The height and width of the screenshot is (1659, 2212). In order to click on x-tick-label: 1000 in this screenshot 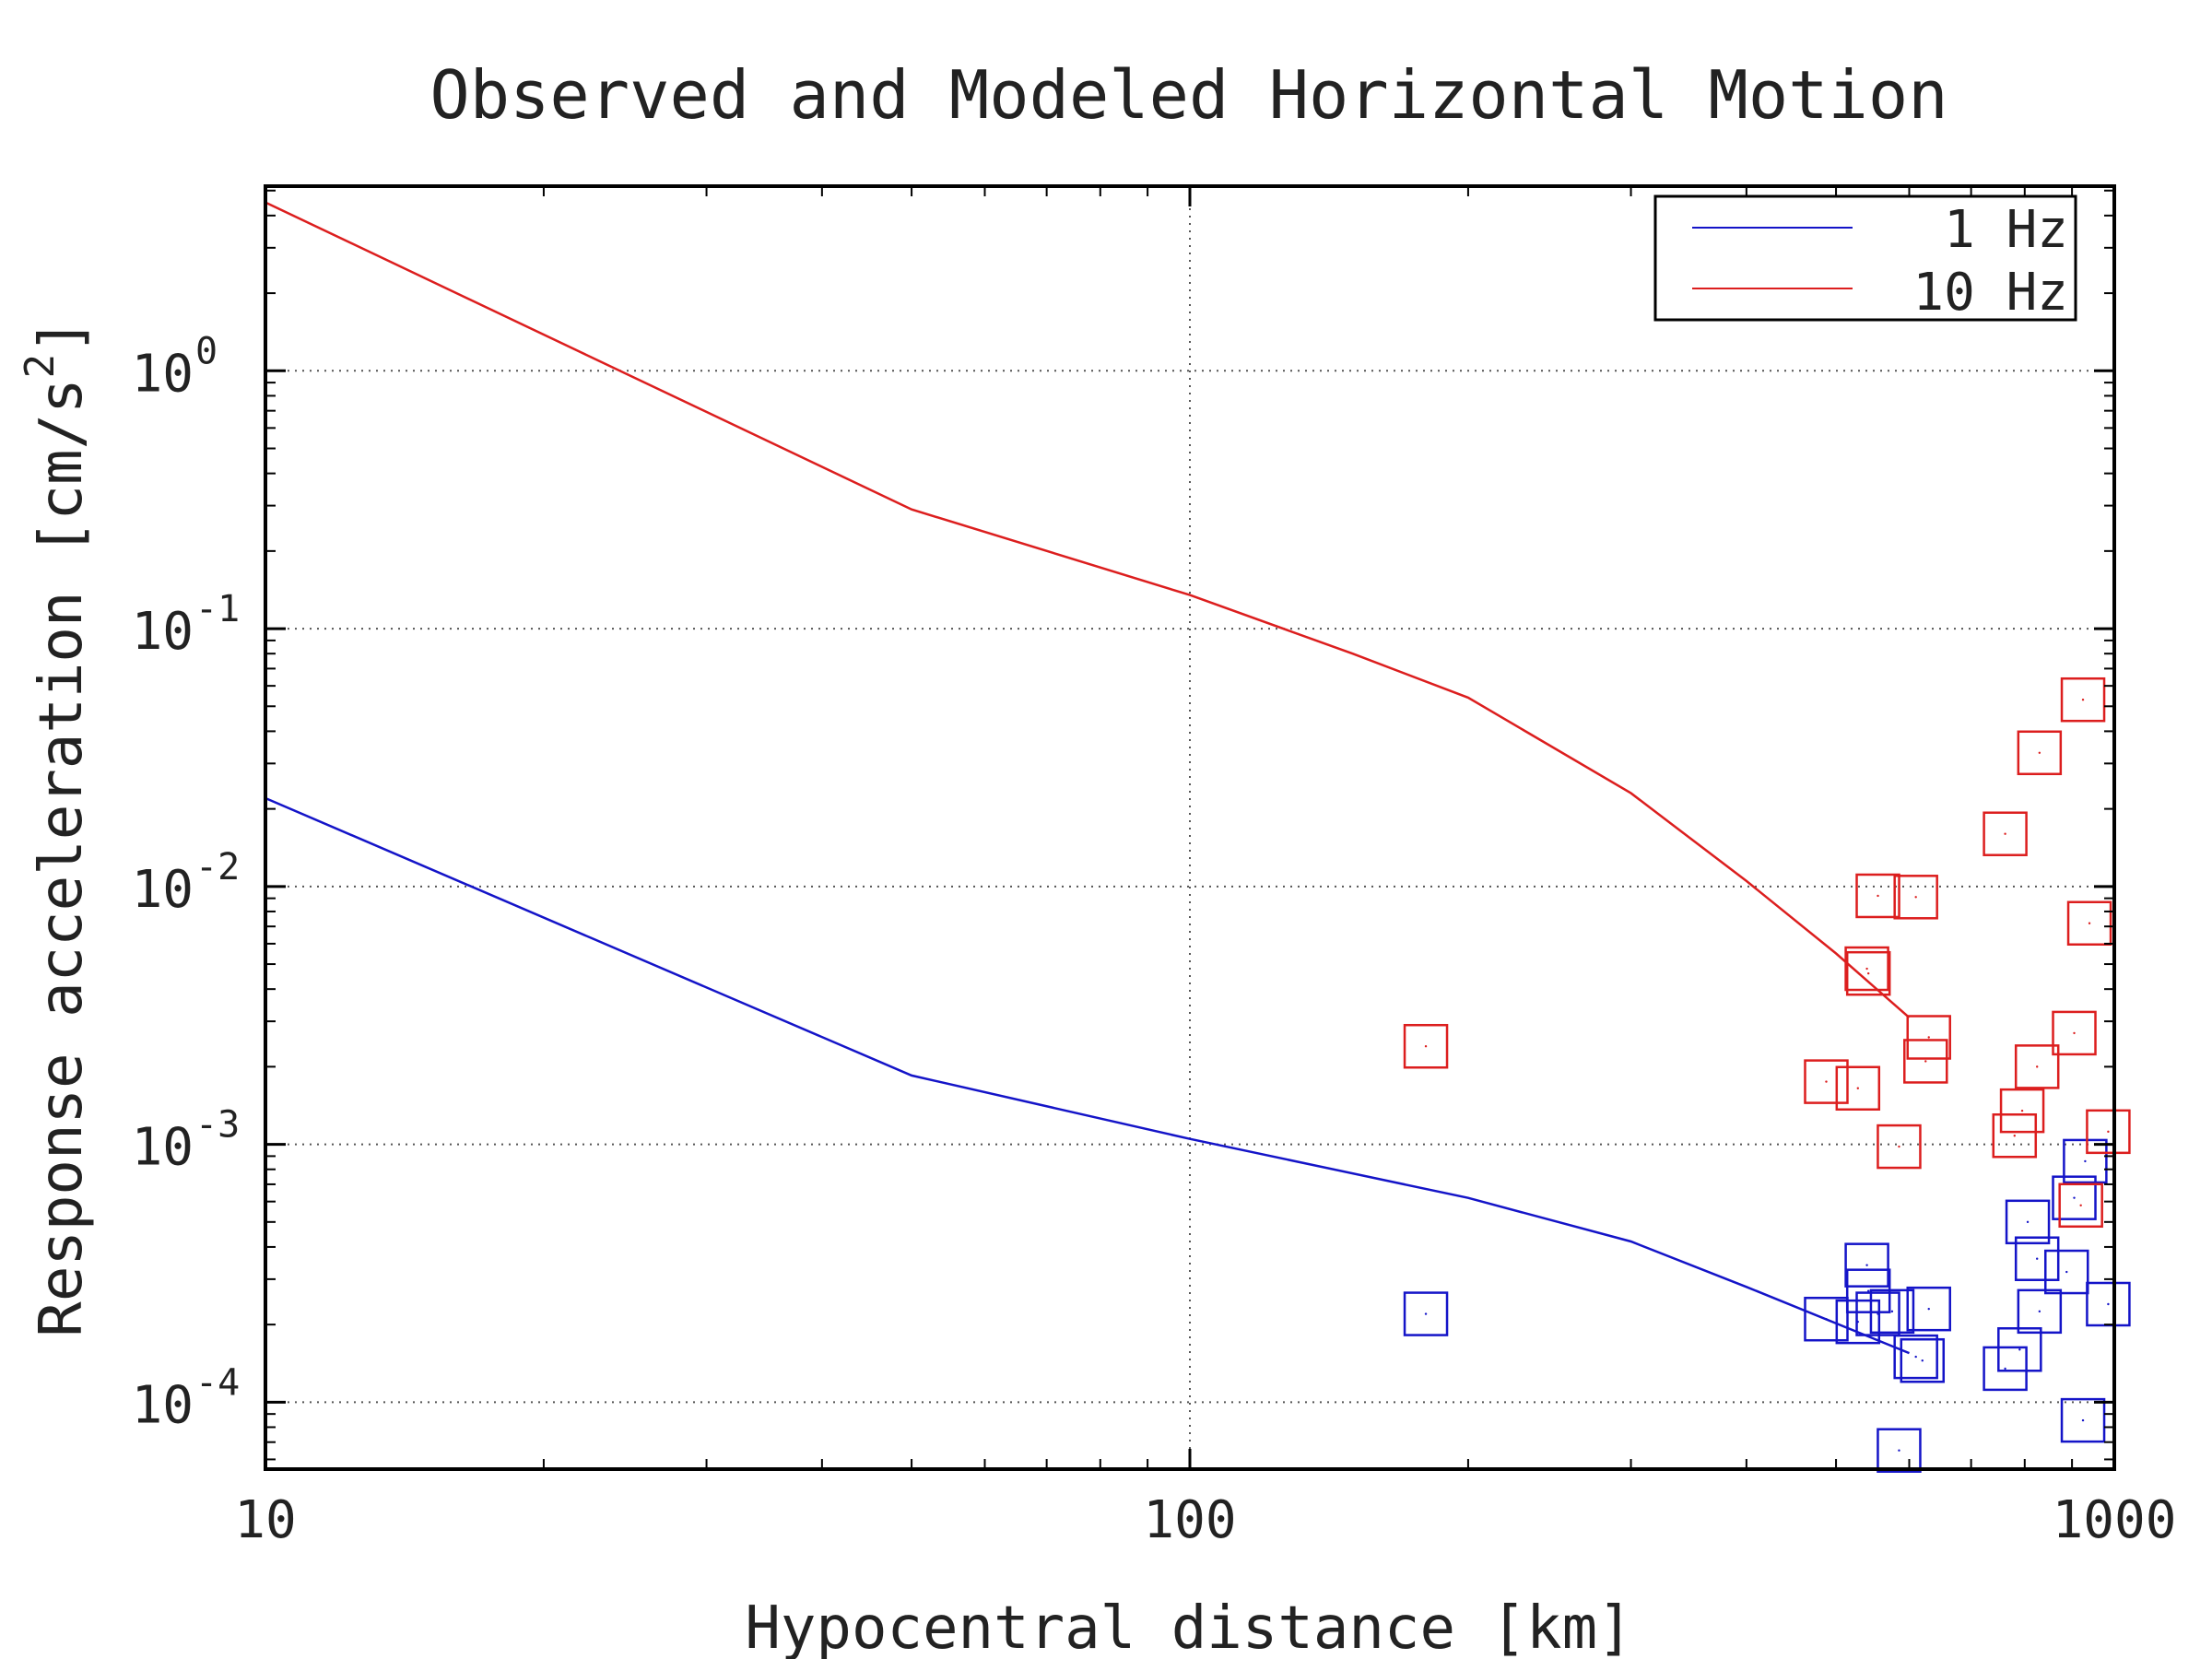, I will do `click(2115, 1520)`.